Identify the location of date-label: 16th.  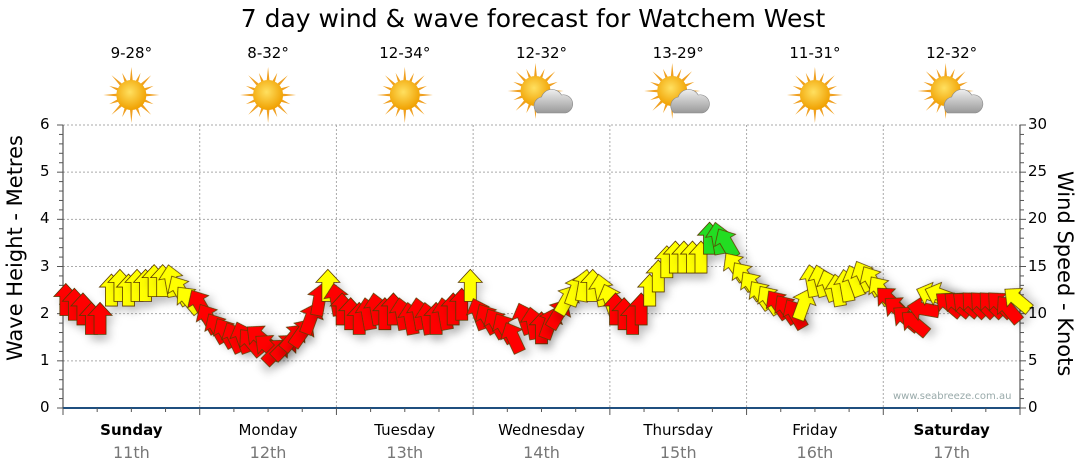
(815, 452).